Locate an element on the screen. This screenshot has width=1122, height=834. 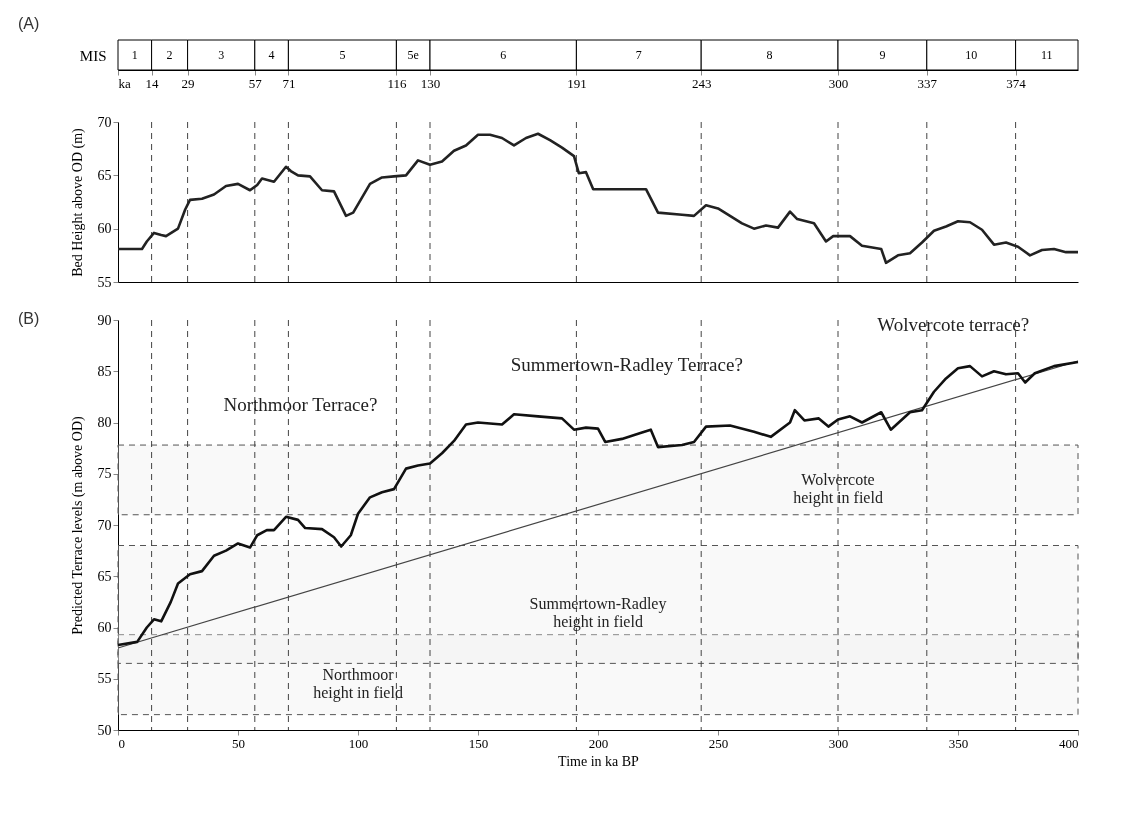
y-tick-label: 50 is located at coordinates (104, 730).